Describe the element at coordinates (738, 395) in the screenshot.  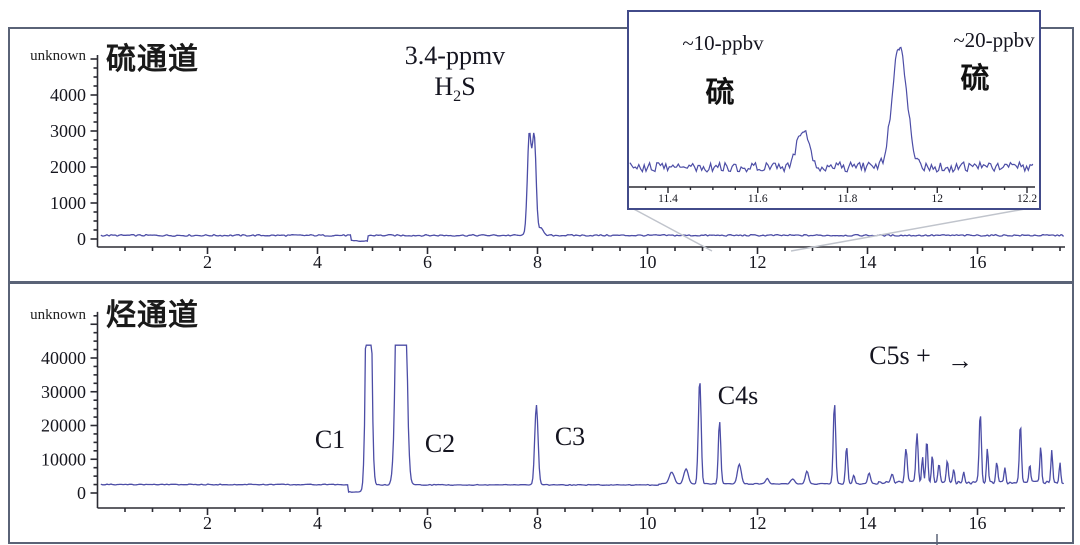
I see `peak-label-c4s: C4s` at that location.